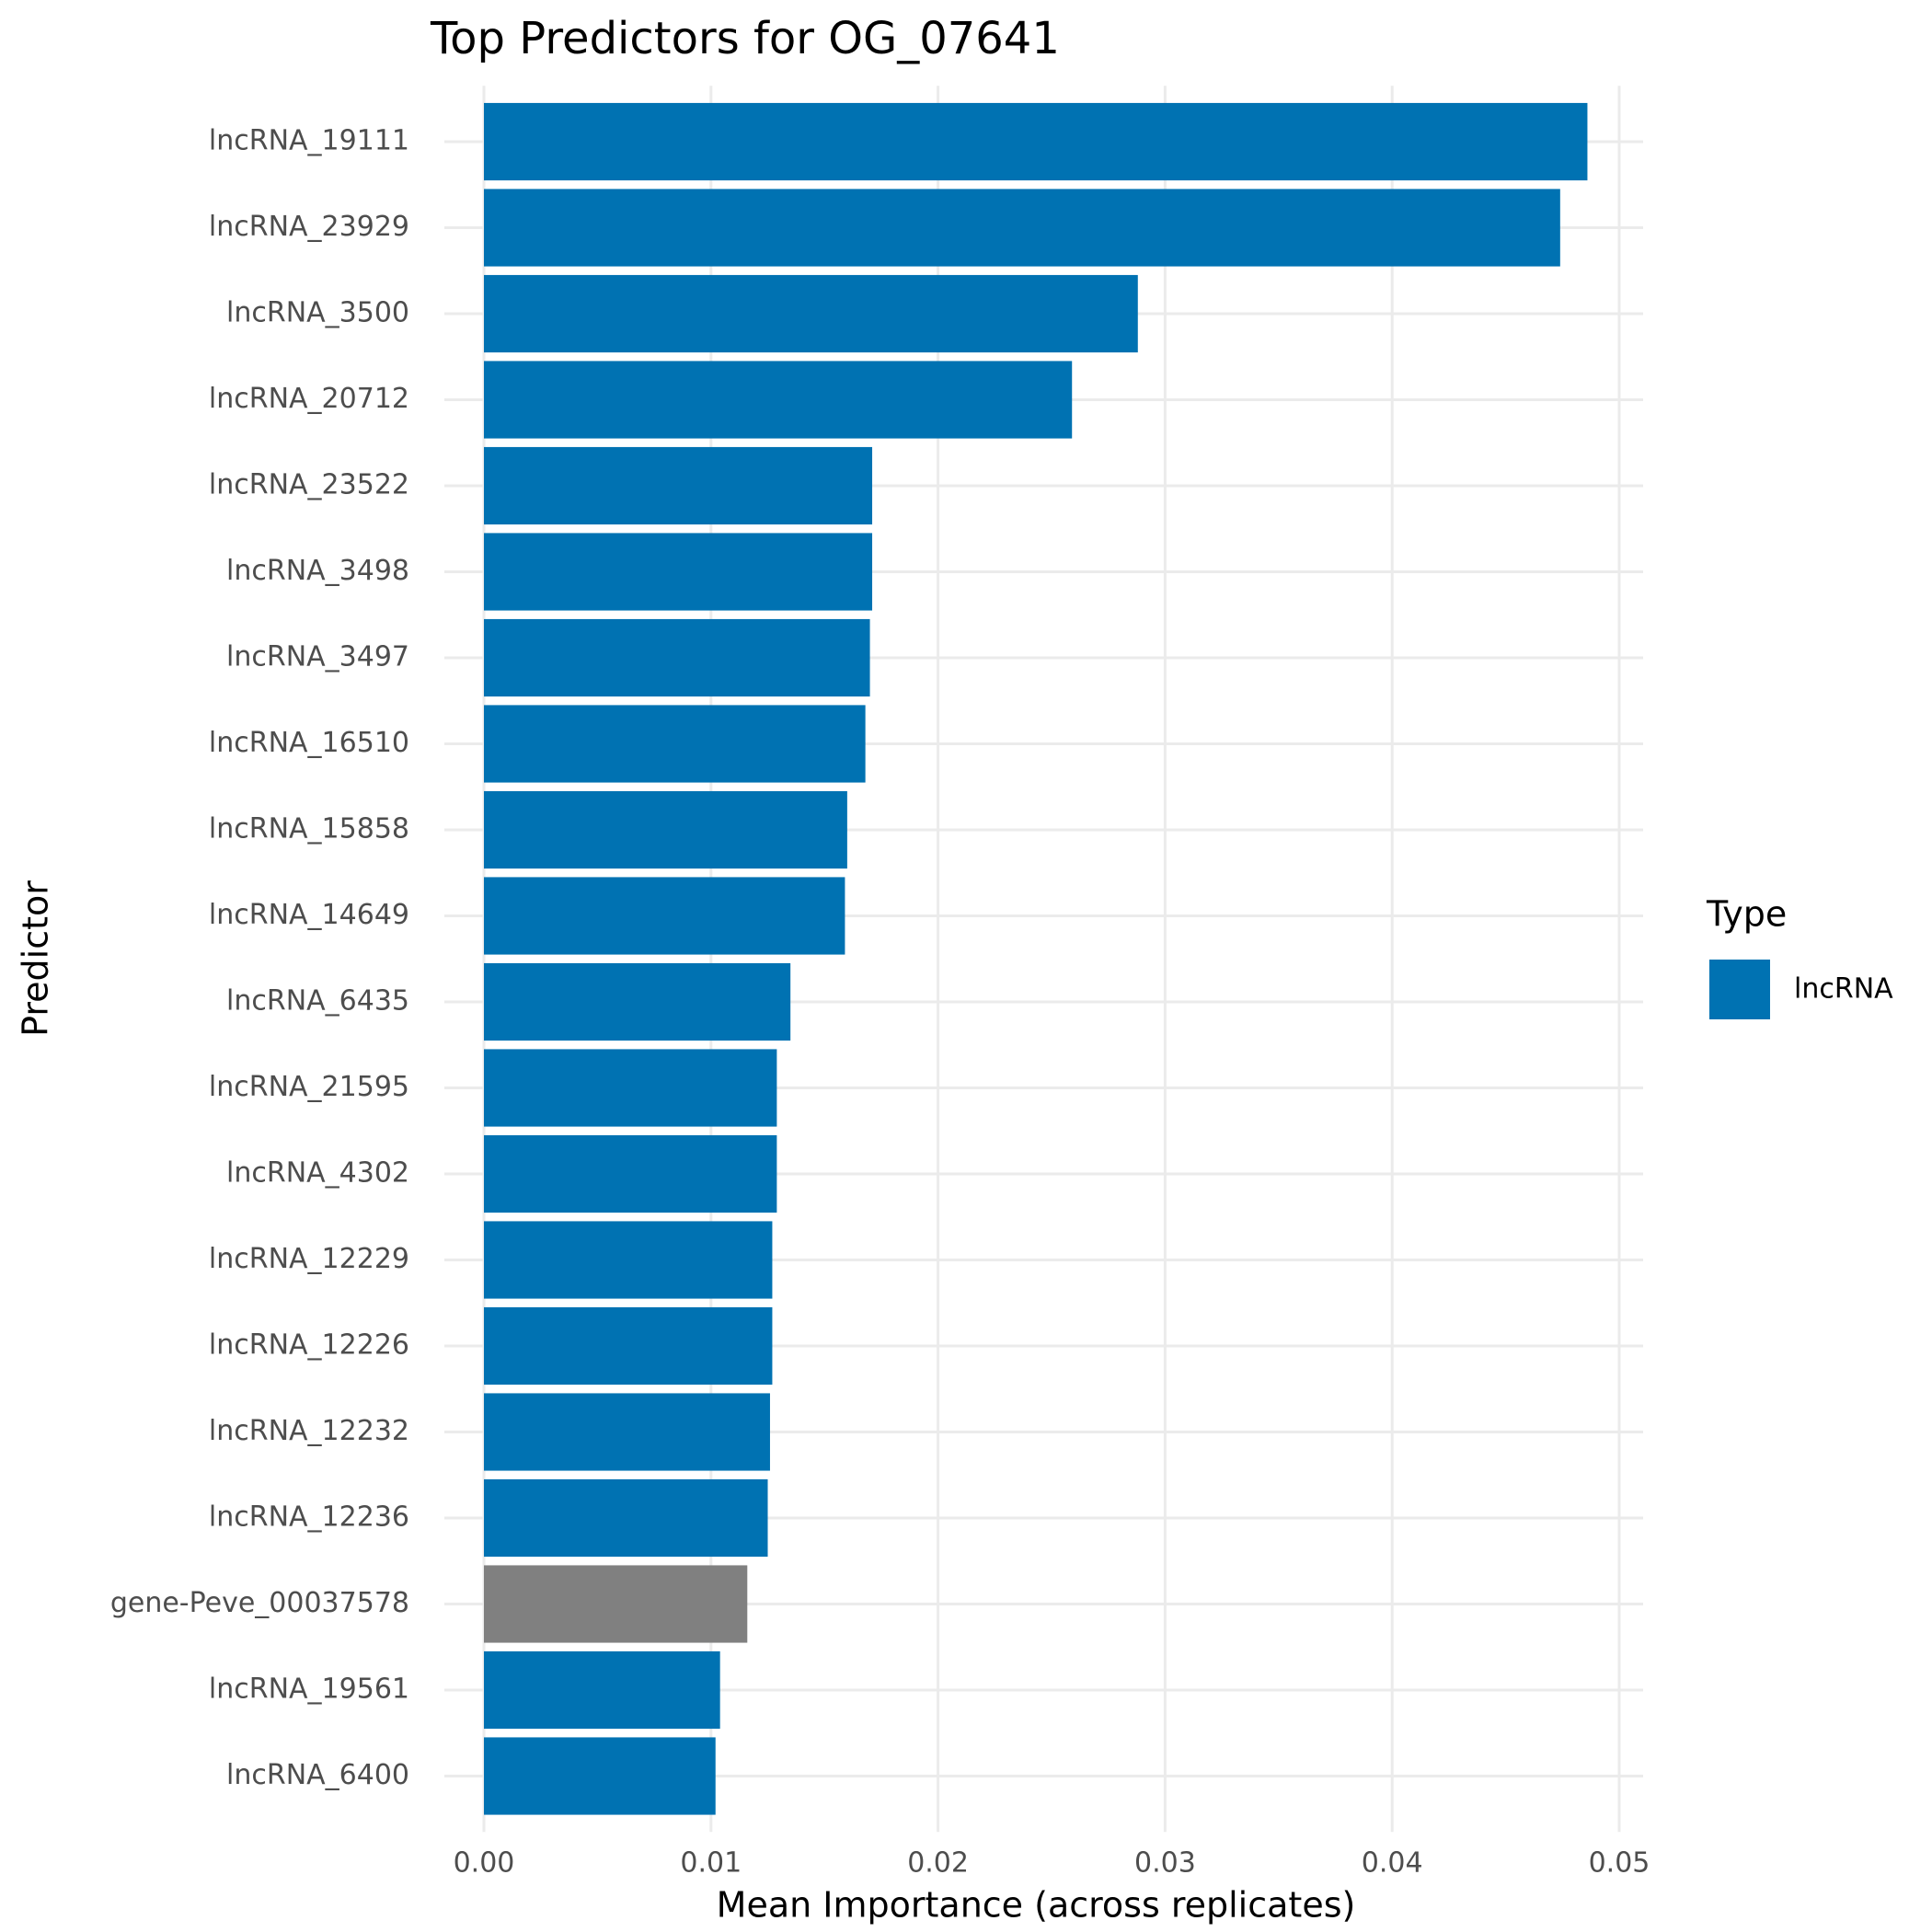  Describe the element at coordinates (1843, 989) in the screenshot. I see `legend-label: lncRNA` at that location.